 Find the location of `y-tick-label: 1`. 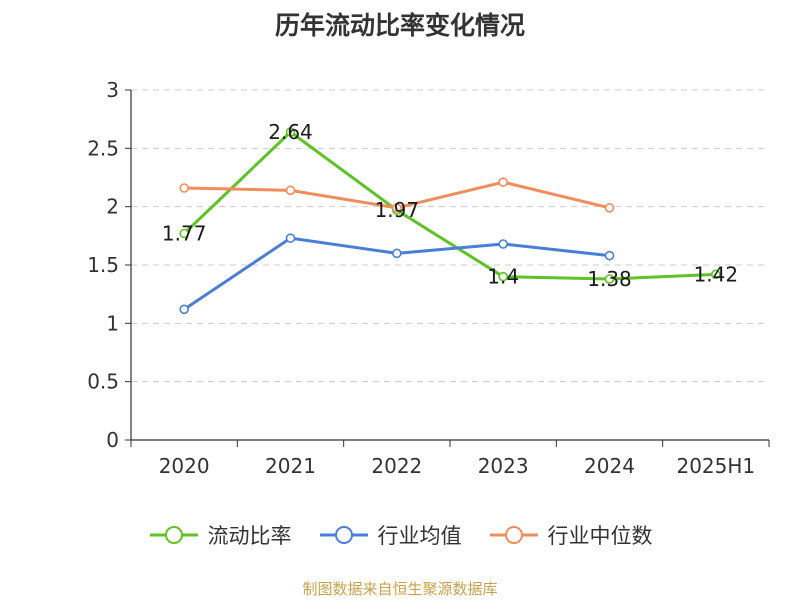

y-tick-label: 1 is located at coordinates (112, 323).